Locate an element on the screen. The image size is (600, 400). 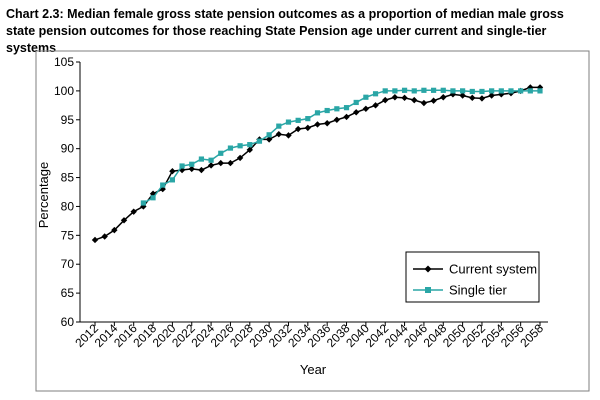
y-tick-label: 60 is located at coordinates (68, 322).